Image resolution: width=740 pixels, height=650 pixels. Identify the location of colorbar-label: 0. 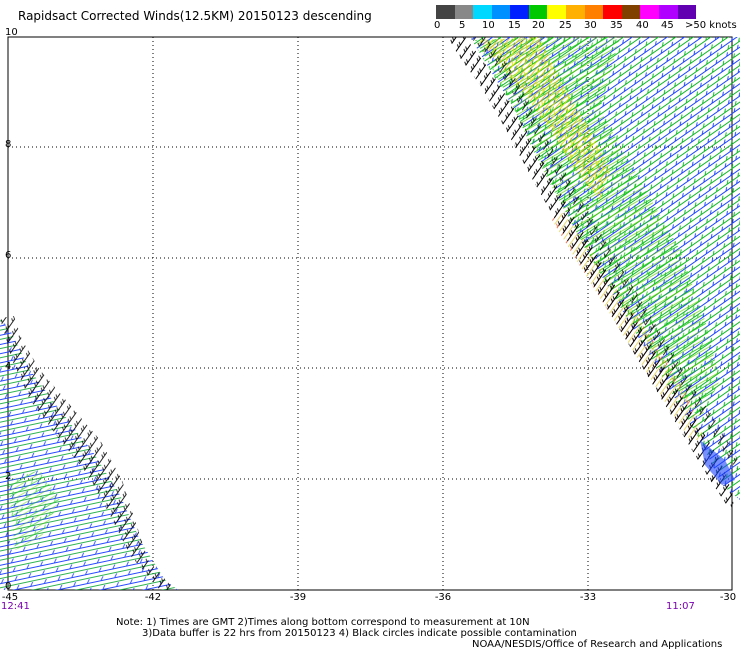
(437, 25).